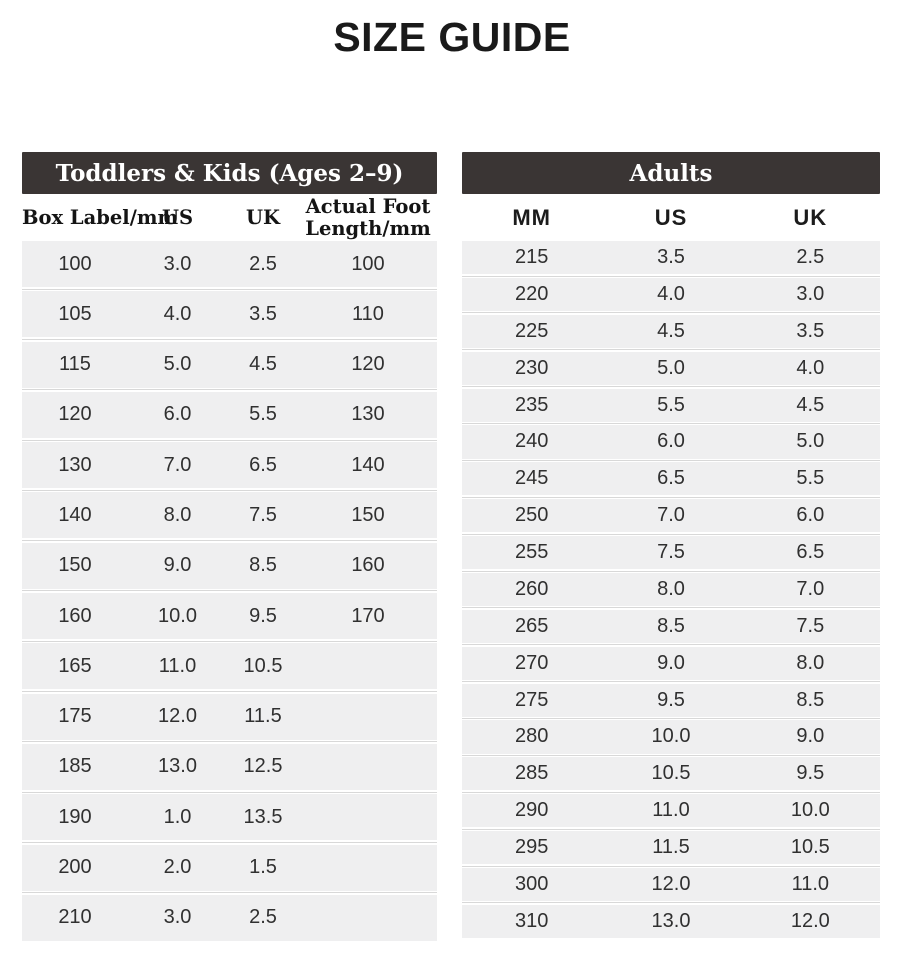  What do you see at coordinates (177, 816) in the screenshot?
I see `cell: 1.0` at bounding box center [177, 816].